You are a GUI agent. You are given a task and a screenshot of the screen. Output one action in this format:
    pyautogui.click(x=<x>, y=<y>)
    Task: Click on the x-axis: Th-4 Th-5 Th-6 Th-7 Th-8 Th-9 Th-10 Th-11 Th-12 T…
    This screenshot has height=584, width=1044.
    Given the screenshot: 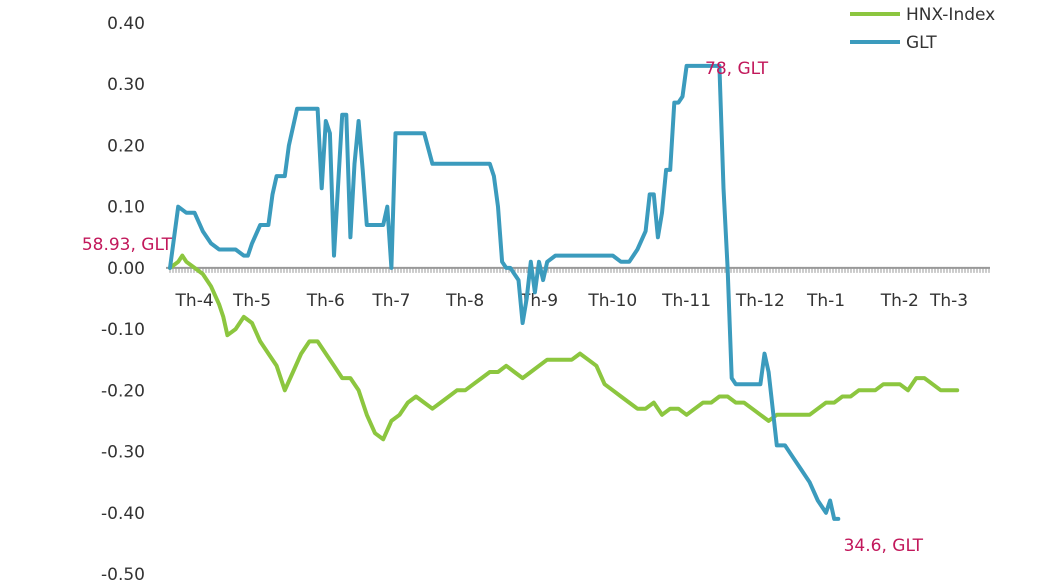 What is the action you would take?
    pyautogui.click(x=578, y=288)
    